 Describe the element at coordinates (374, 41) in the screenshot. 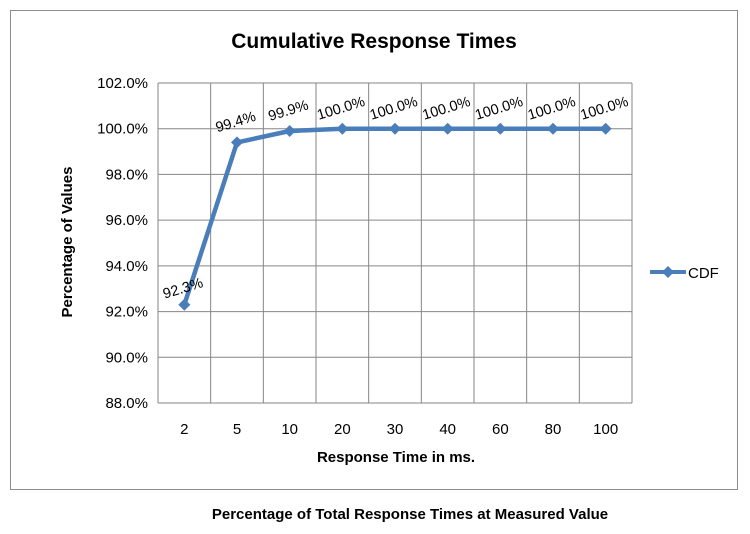

I see `chart-title: Cumulative Response Times` at that location.